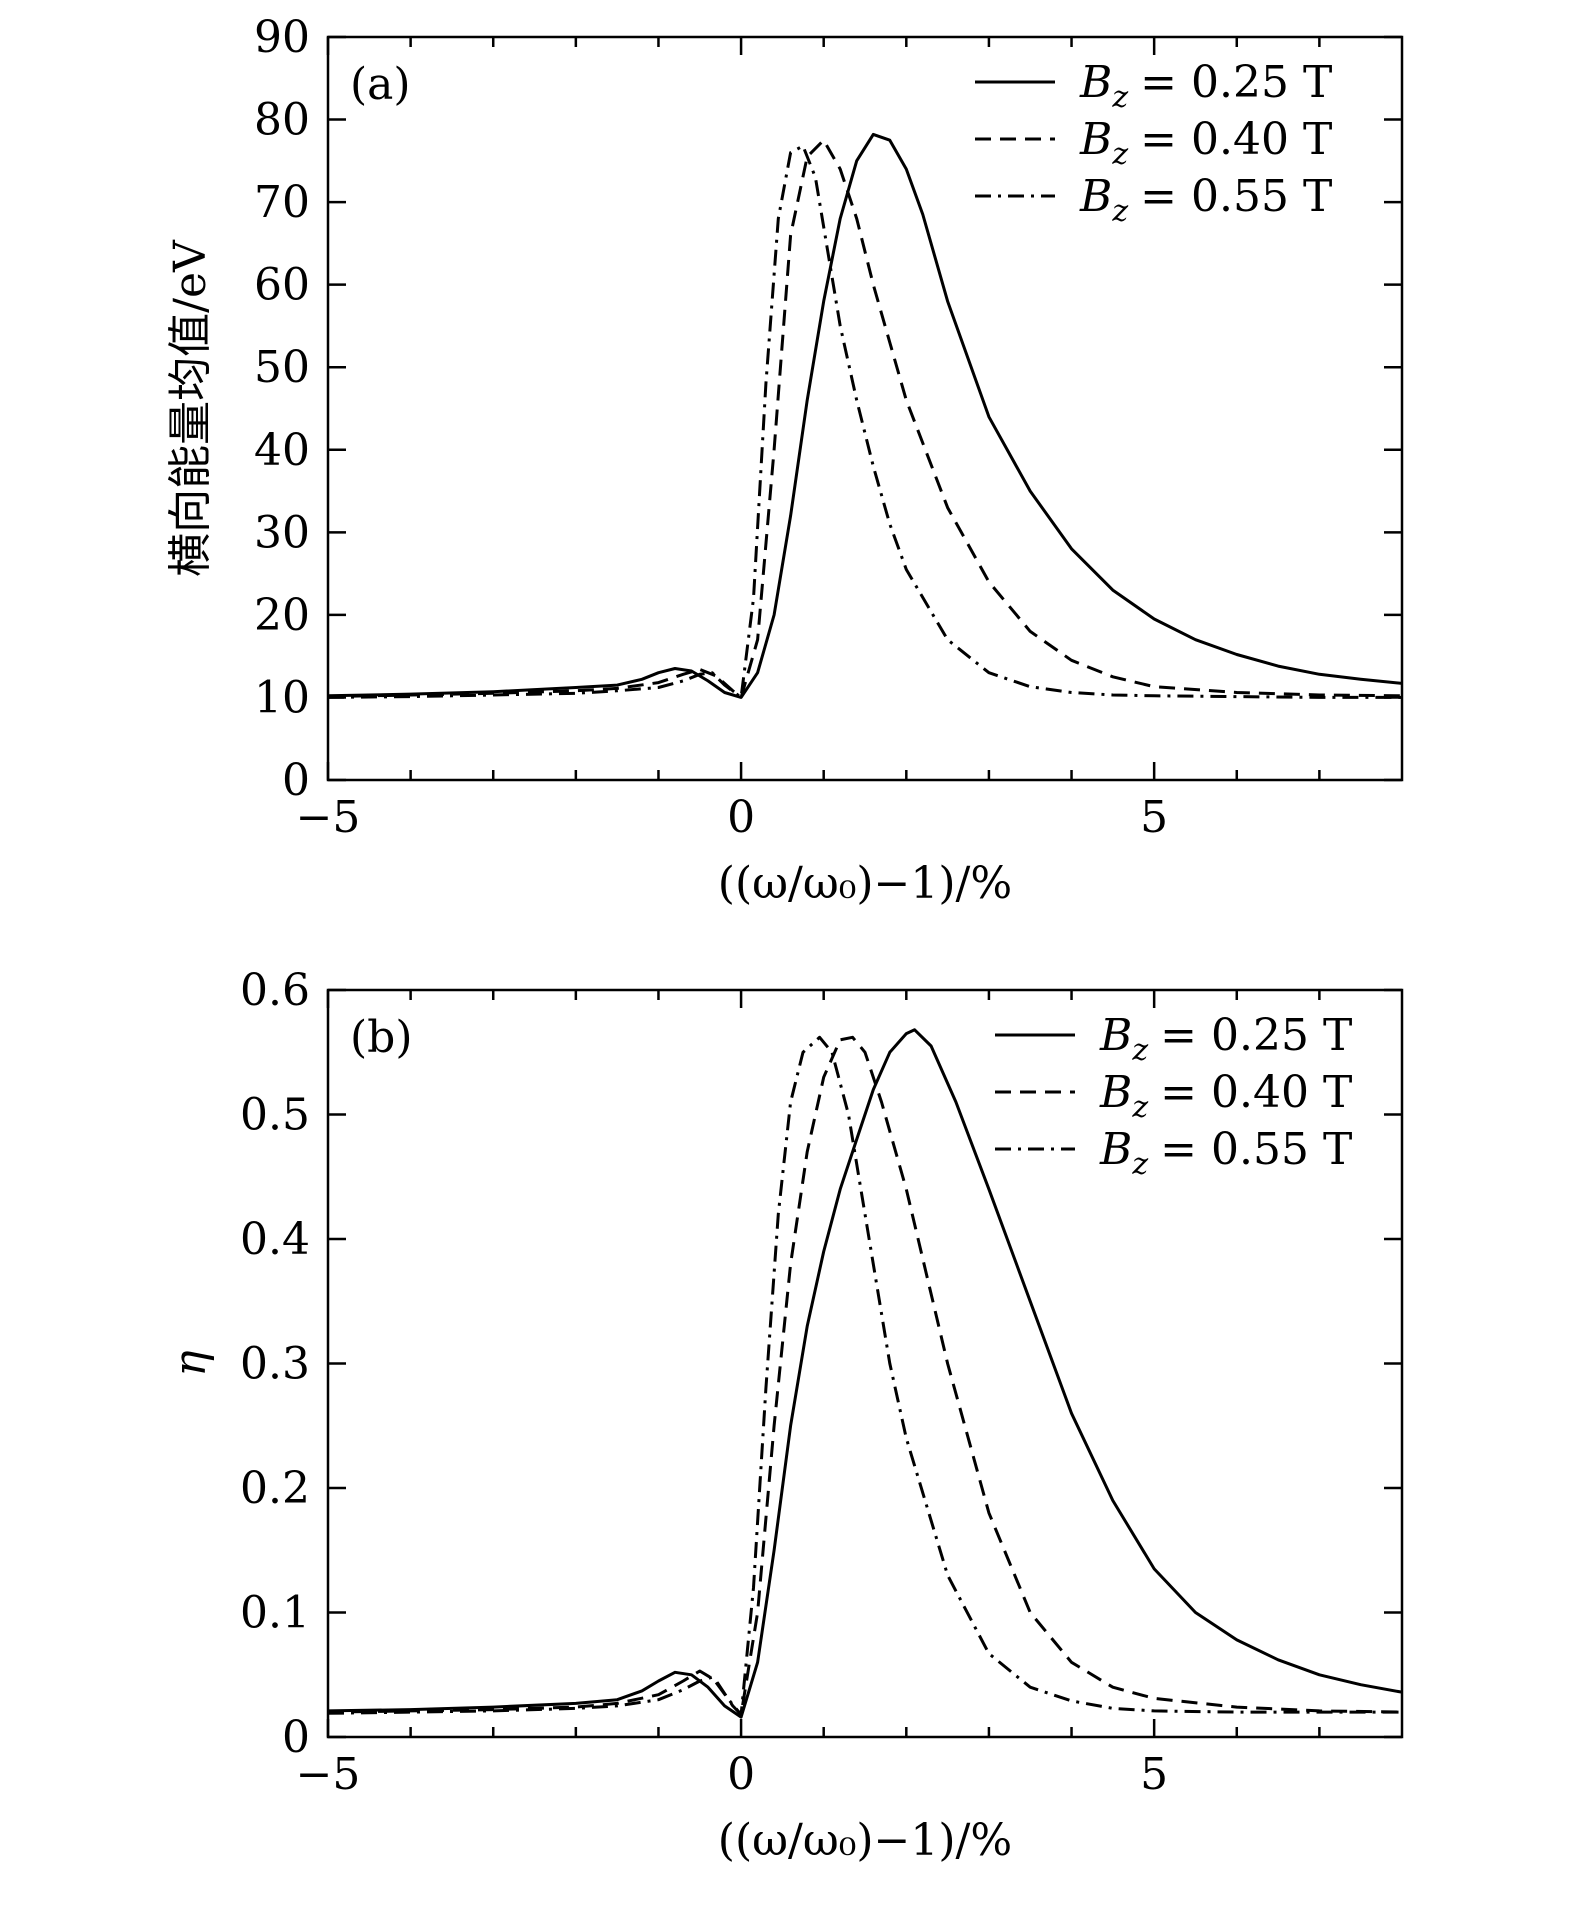 This screenshot has width=1575, height=1909. I want to click on y-tick-label: 20, so click(282, 615).